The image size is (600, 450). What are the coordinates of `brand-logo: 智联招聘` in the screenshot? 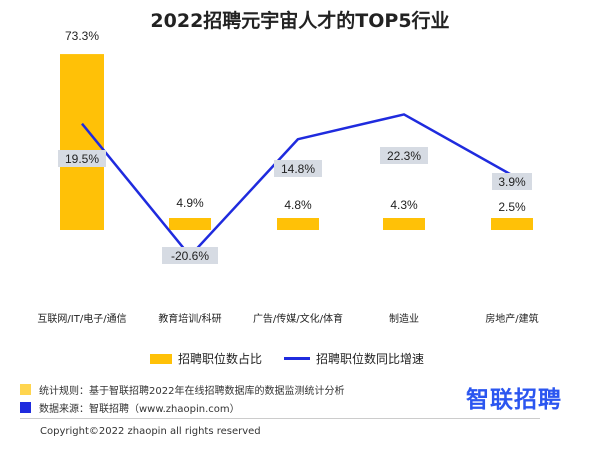 It's located at (514, 400).